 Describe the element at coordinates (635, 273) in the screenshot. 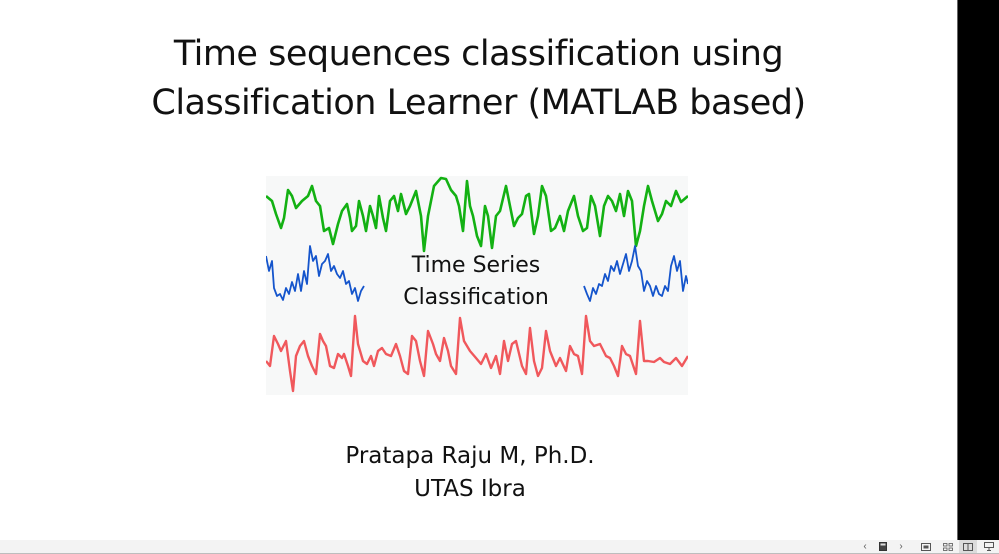

I see `blue-waveform-right` at that location.